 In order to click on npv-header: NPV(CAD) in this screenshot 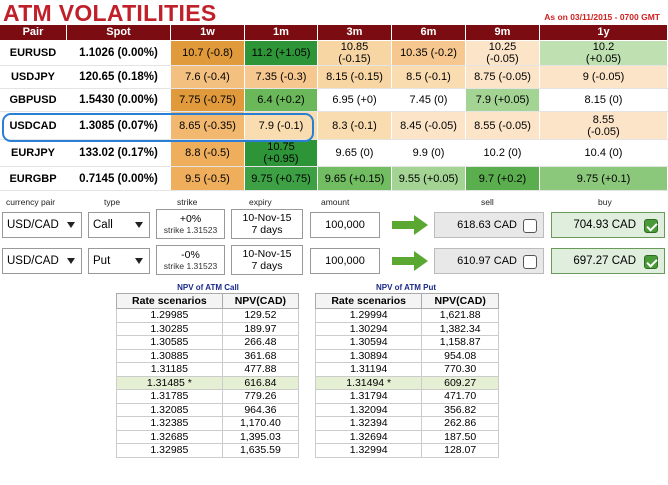, I will do `click(260, 301)`.